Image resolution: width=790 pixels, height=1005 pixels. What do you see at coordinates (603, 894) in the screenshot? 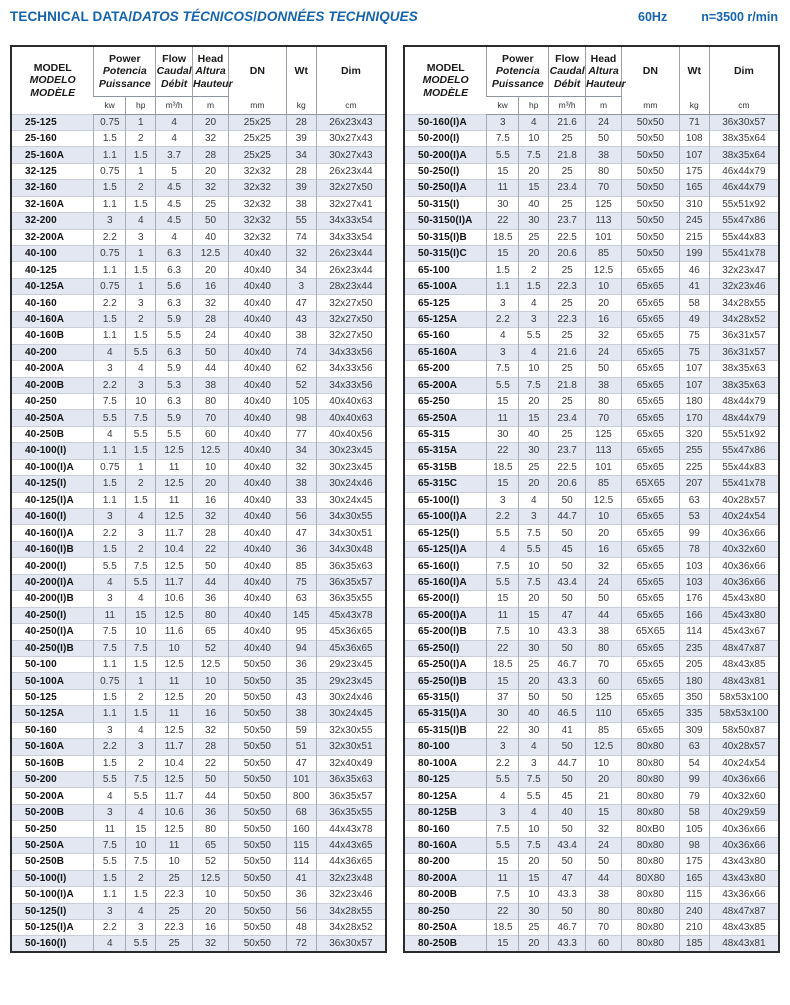
I see `value-cell: 38` at bounding box center [603, 894].